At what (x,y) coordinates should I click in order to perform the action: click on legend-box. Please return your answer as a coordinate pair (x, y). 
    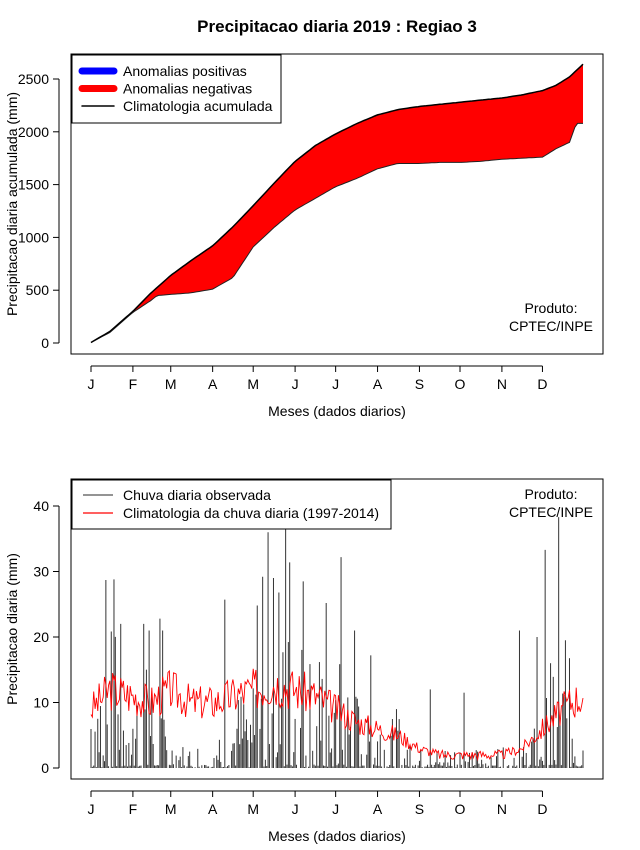
    Looking at the image, I should click on (231, 504).